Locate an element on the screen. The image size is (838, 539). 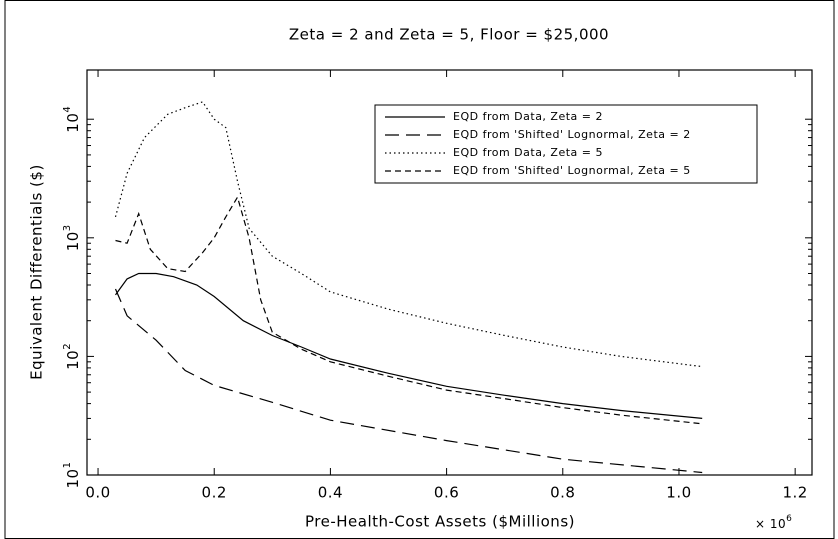
legend-label: EQD from 'Shifted' Lognormal, Zeta = 5 is located at coordinates (572, 170).